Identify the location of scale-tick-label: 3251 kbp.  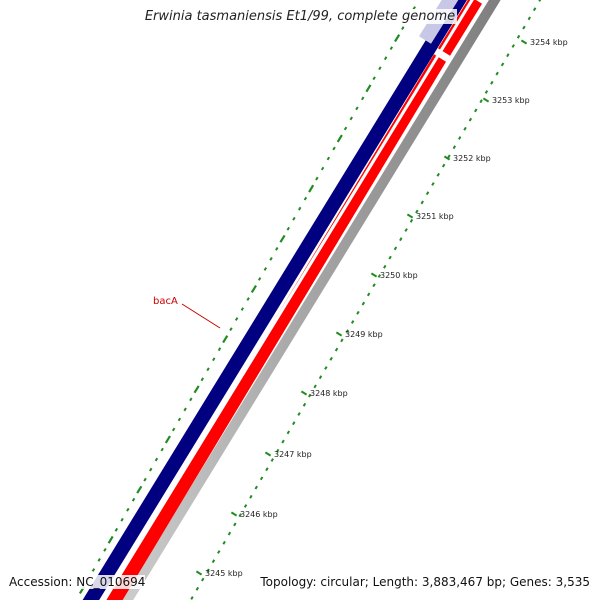
(435, 216).